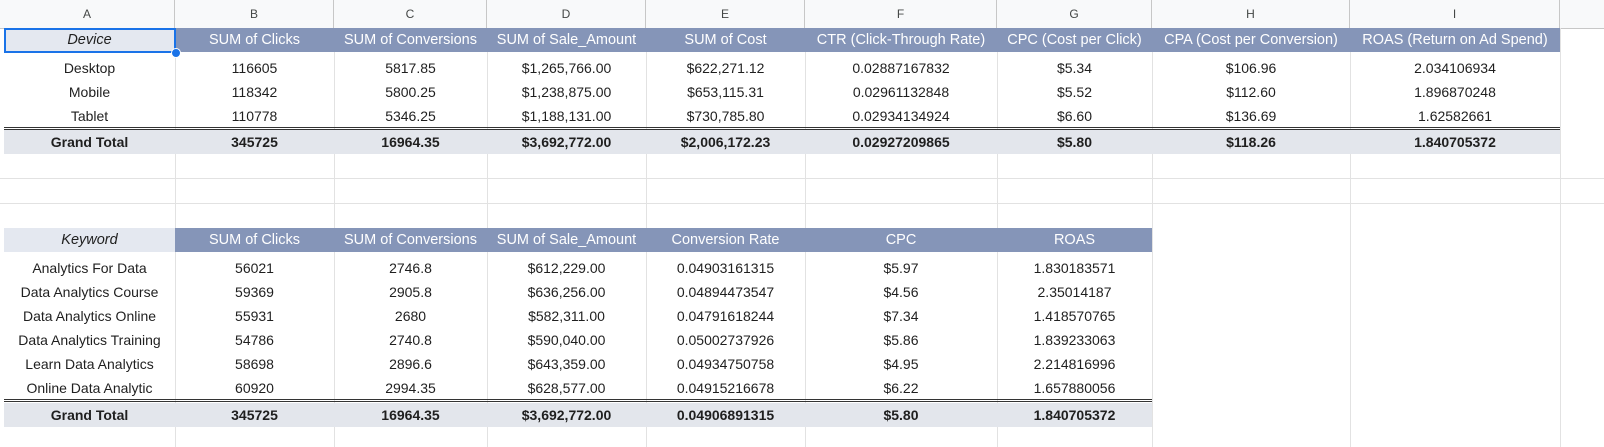 This screenshot has height=447, width=1604. What do you see at coordinates (254, 268) in the screenshot?
I see `cell: 56021` at bounding box center [254, 268].